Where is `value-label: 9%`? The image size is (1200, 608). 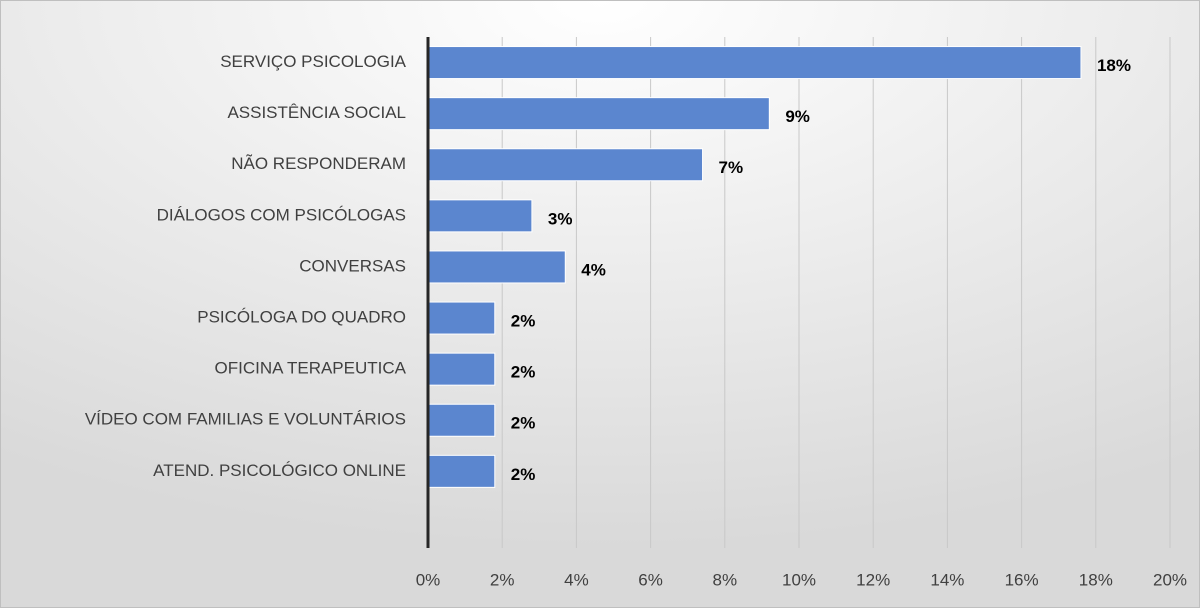
value-label: 9% is located at coordinates (797, 116).